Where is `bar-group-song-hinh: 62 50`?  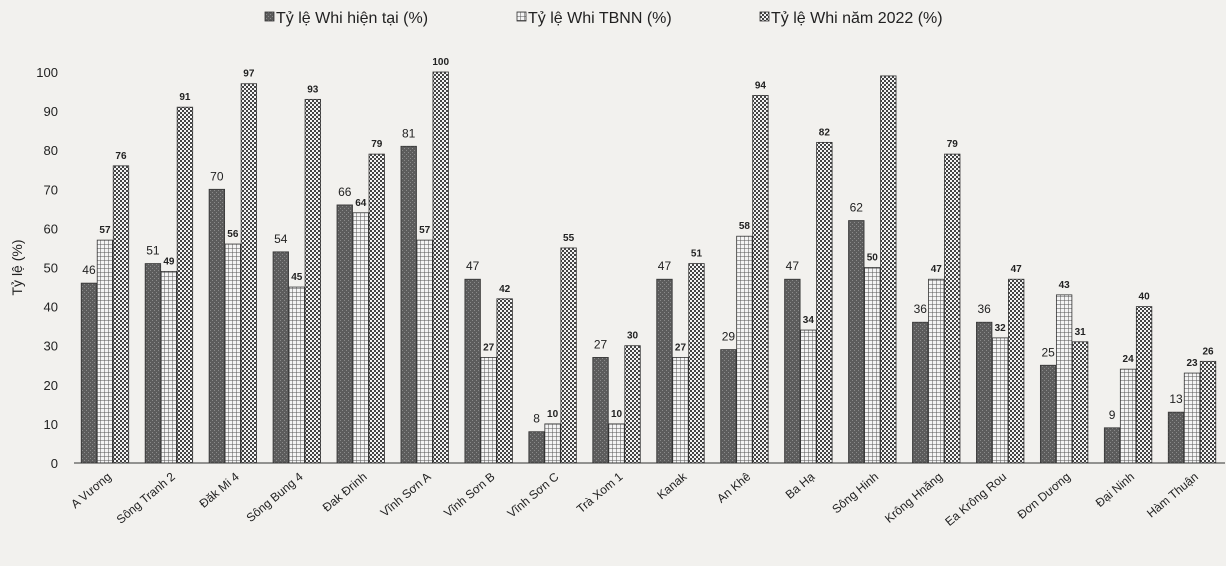
bar-group-song-hinh: 62 50 is located at coordinates (872, 269).